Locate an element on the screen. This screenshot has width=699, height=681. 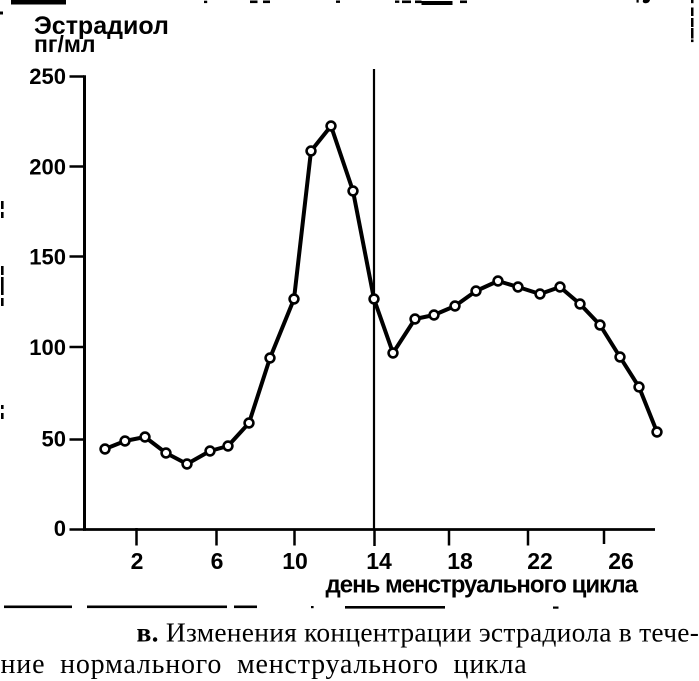
svg-text: 10 is located at coordinates (295, 561).